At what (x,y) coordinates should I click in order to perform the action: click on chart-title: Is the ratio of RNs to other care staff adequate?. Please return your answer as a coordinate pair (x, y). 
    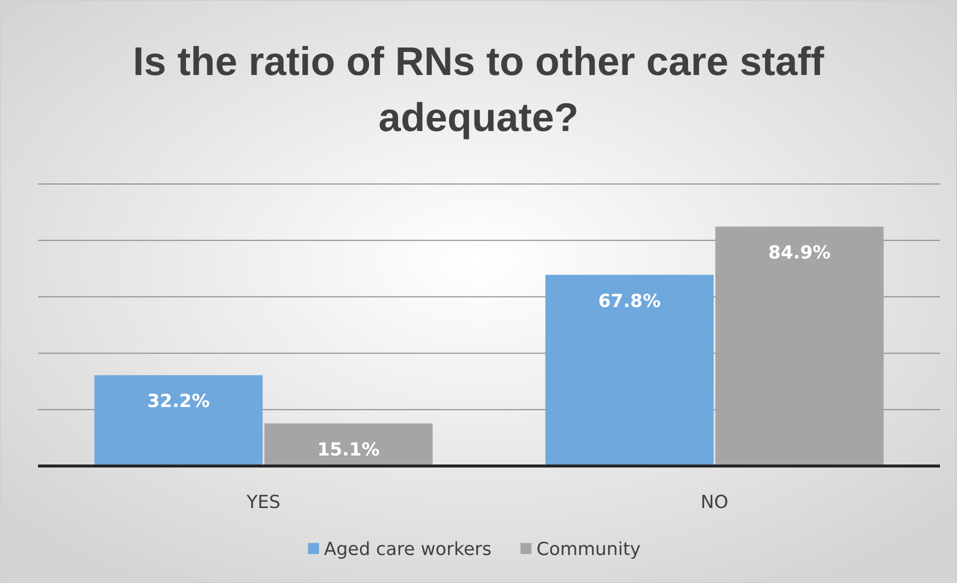
    Looking at the image, I should click on (478, 90).